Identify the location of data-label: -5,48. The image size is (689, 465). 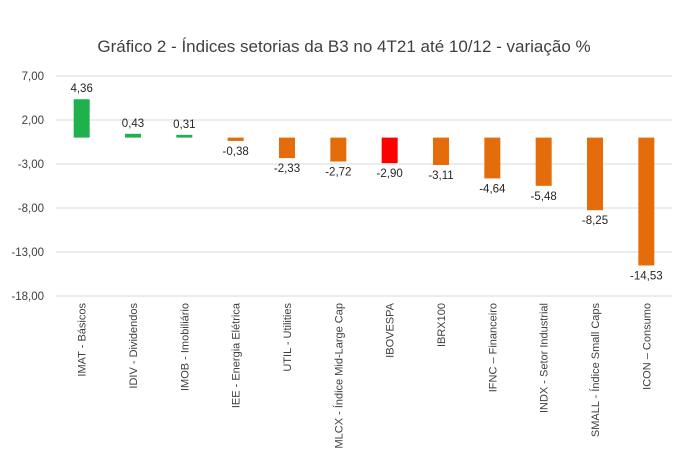
(544, 197).